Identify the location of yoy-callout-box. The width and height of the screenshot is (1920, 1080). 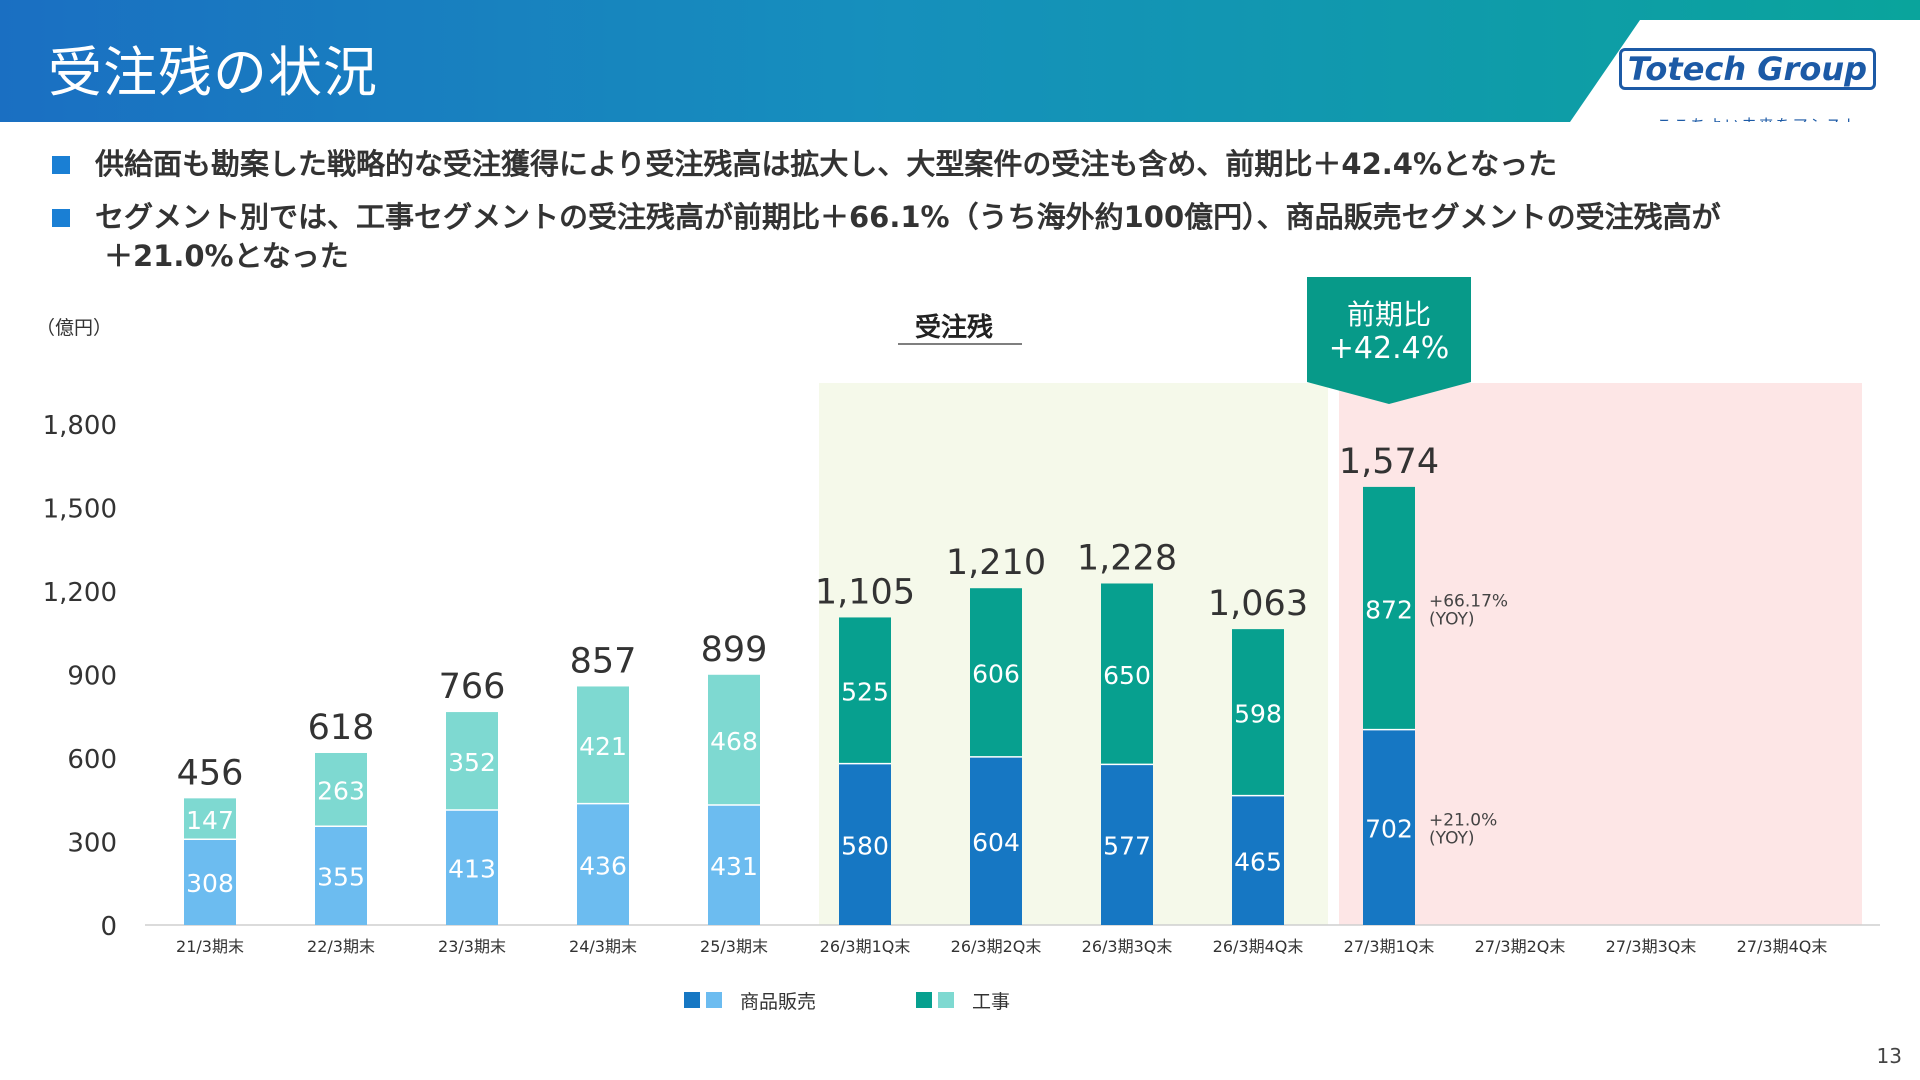
(1389, 340).